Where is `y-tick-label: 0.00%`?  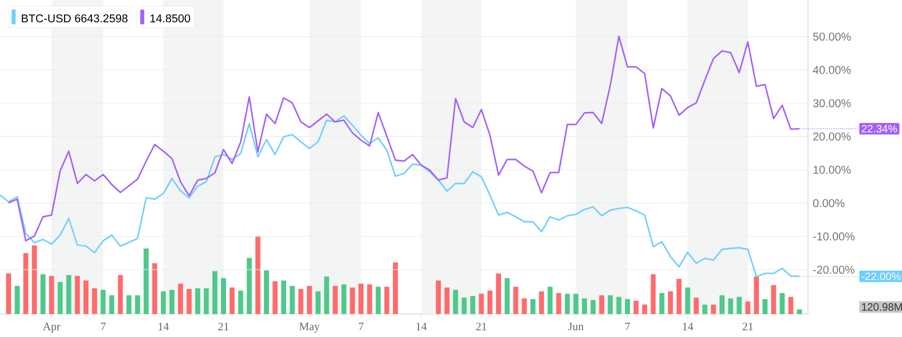
y-tick-label: 0.00% is located at coordinates (828, 203).